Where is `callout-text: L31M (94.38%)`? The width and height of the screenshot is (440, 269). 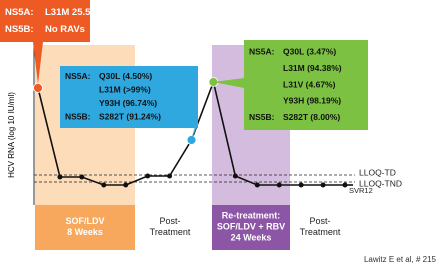
callout-text: L31M (94.38%) is located at coordinates (312, 68).